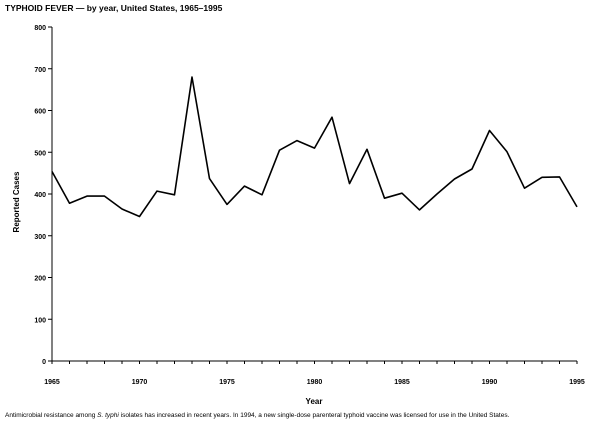 The width and height of the screenshot is (598, 436). What do you see at coordinates (577, 382) in the screenshot?
I see `x-tick-label: 1995` at bounding box center [577, 382].